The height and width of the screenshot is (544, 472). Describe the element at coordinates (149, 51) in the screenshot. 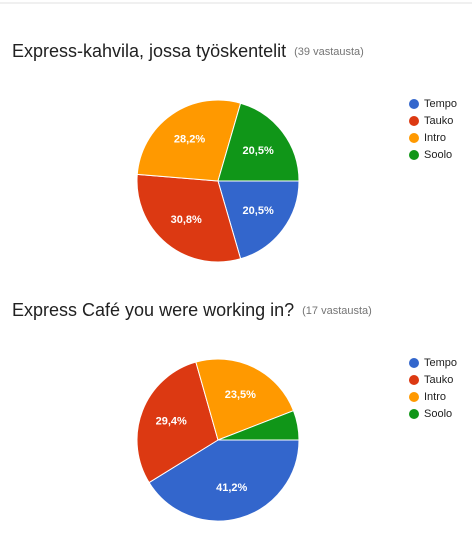

I see `chart-title: Express-kahvila, jossa työskentelit` at that location.